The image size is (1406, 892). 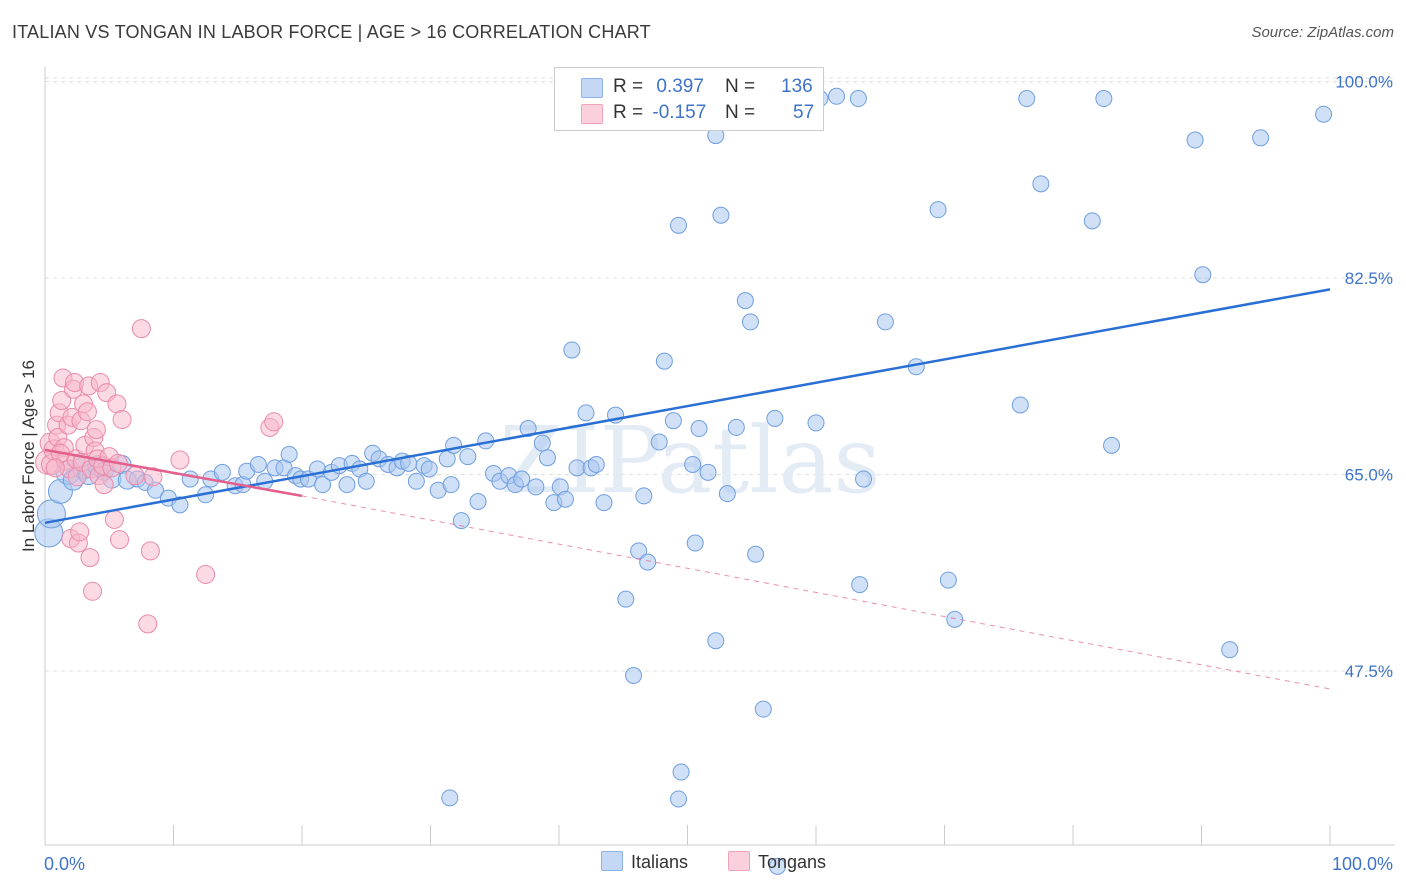 What do you see at coordinates (679, 112) in the screenshot?
I see `tongans-r-value: -0.157` at bounding box center [679, 112].